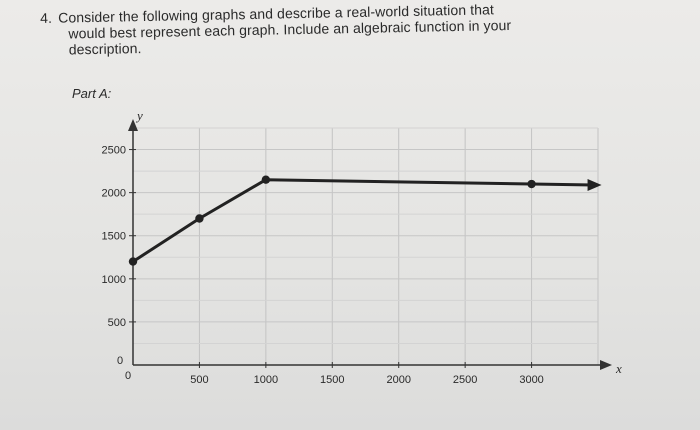  I want to click on x-tick-label: 500, so click(199, 380).